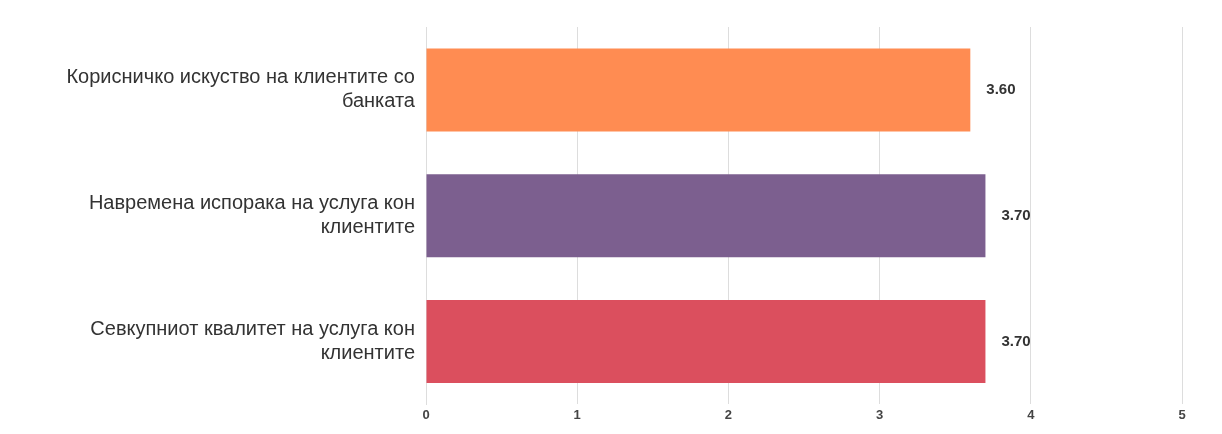  What do you see at coordinates (1182, 414) in the screenshot?
I see `x-tick-label: 5` at bounding box center [1182, 414].